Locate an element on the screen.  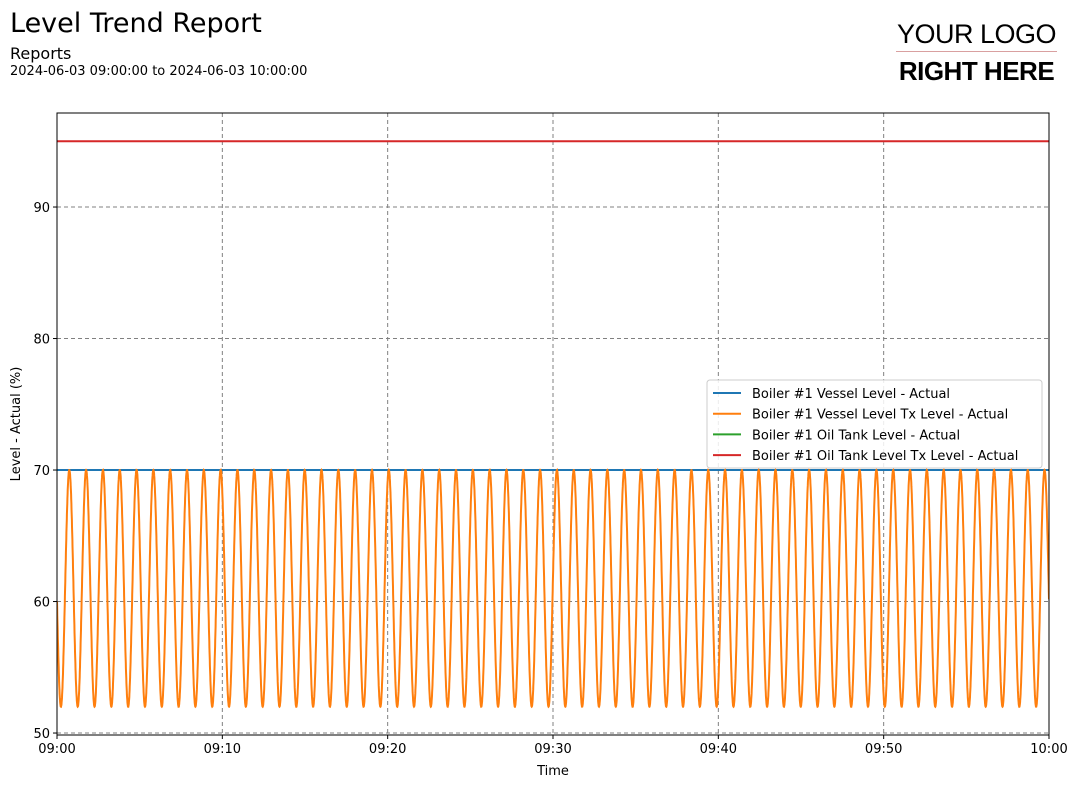
legend-label: Boiler #1 Oil Tank Level - Actual is located at coordinates (856, 435).